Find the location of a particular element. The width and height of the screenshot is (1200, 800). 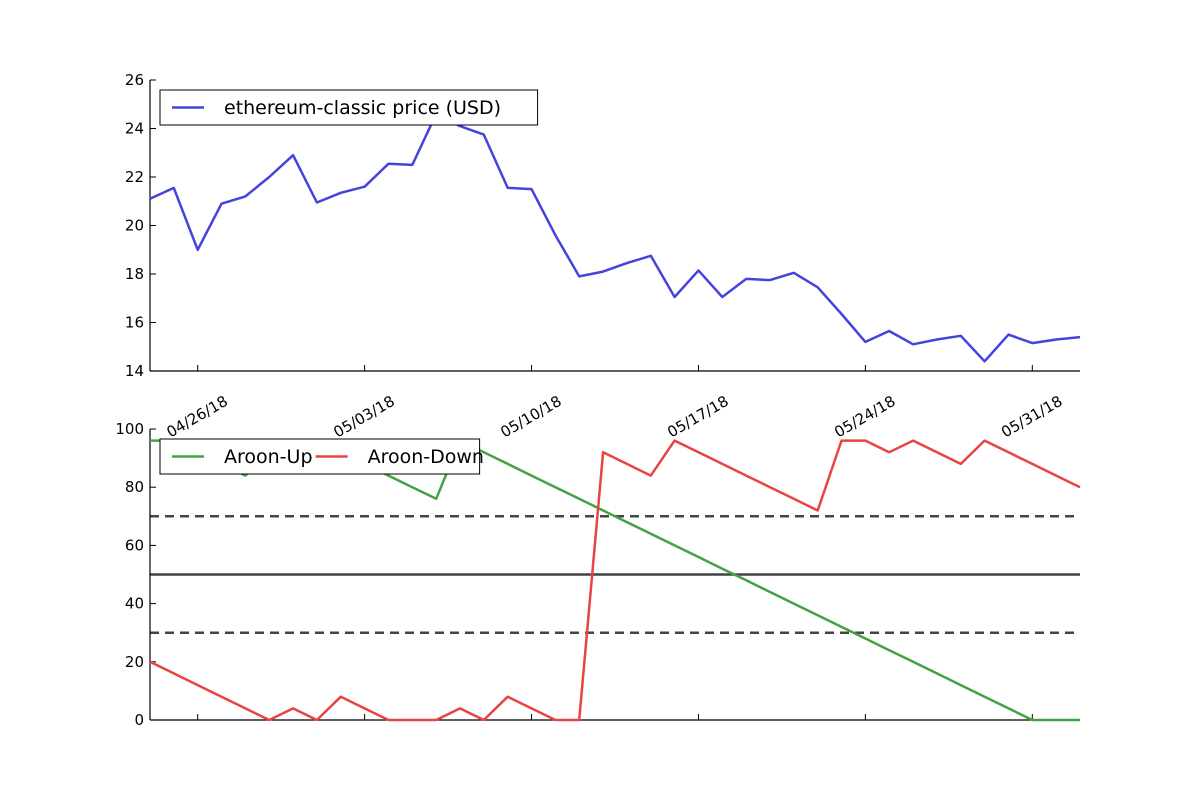

y-tick-label: 22 is located at coordinates (134, 177).